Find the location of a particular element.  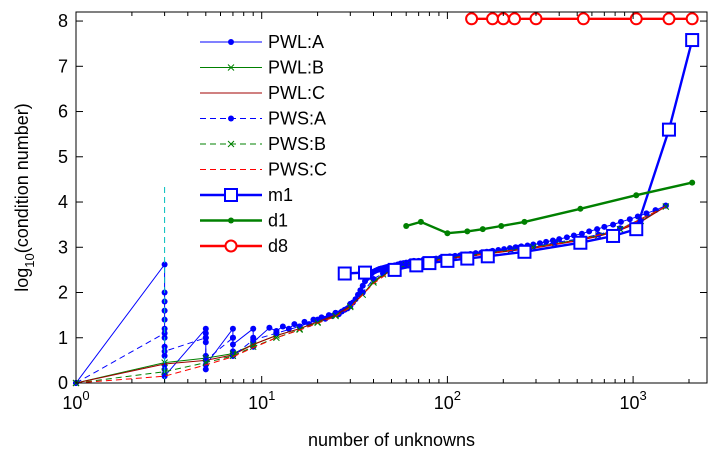

y-tick-label: 4 is located at coordinates (63, 202).